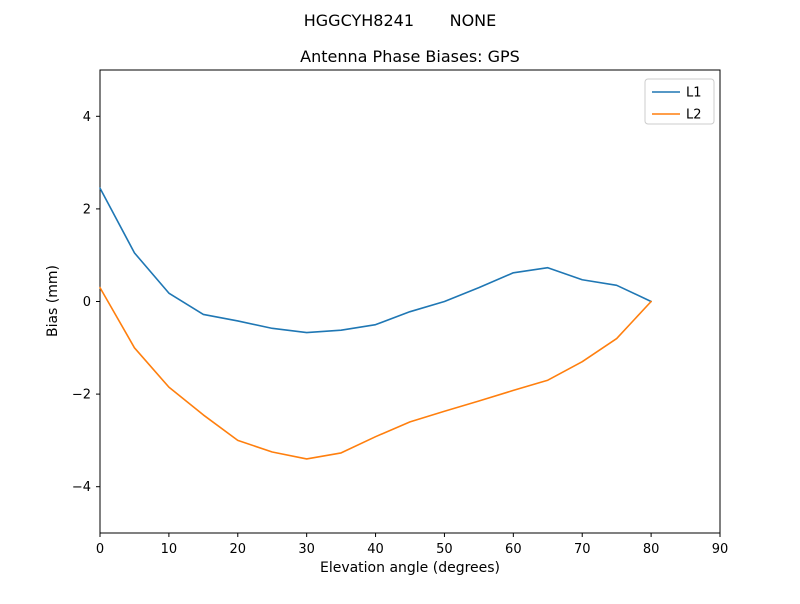 This screenshot has width=800, height=604. I want to click on y-tick-label: −2, so click(81, 395).